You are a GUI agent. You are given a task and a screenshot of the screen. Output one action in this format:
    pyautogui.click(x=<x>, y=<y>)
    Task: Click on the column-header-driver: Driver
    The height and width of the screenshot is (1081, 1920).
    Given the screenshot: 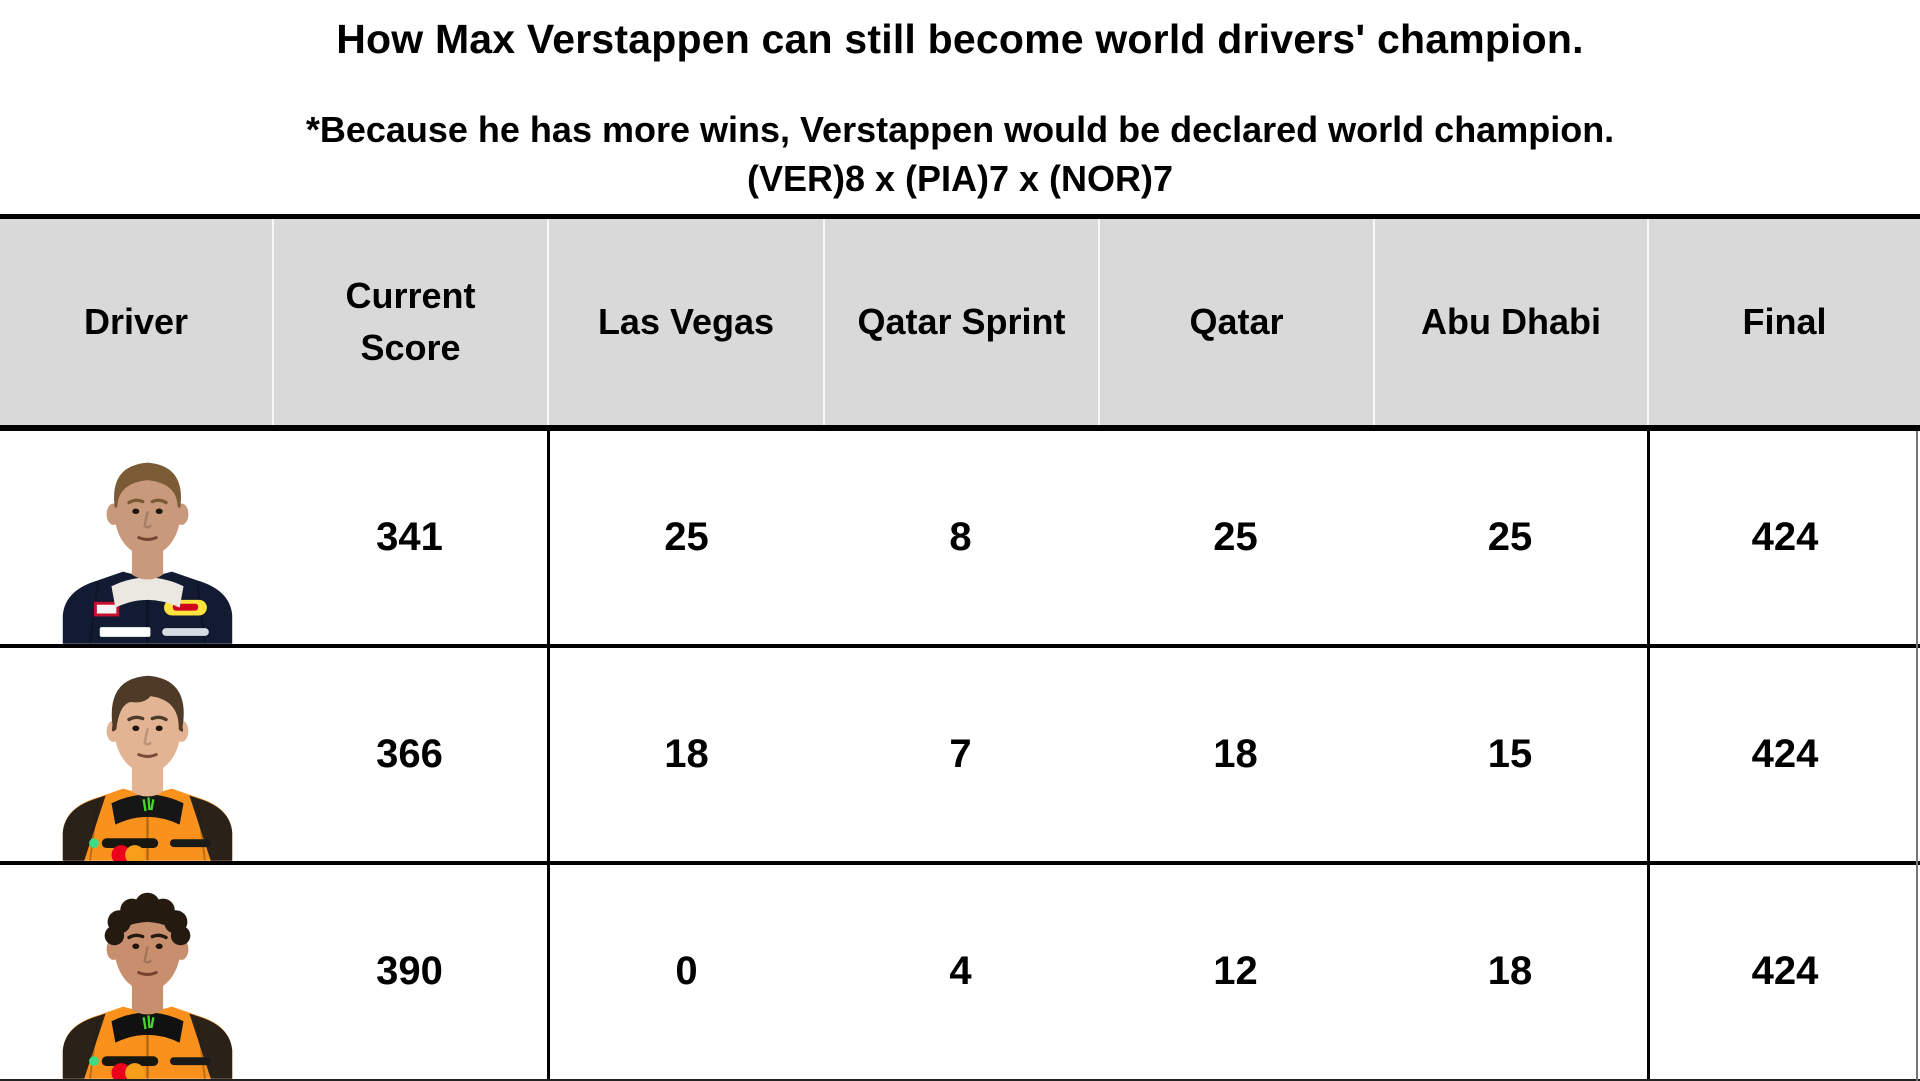 What is the action you would take?
    pyautogui.click(x=136, y=321)
    